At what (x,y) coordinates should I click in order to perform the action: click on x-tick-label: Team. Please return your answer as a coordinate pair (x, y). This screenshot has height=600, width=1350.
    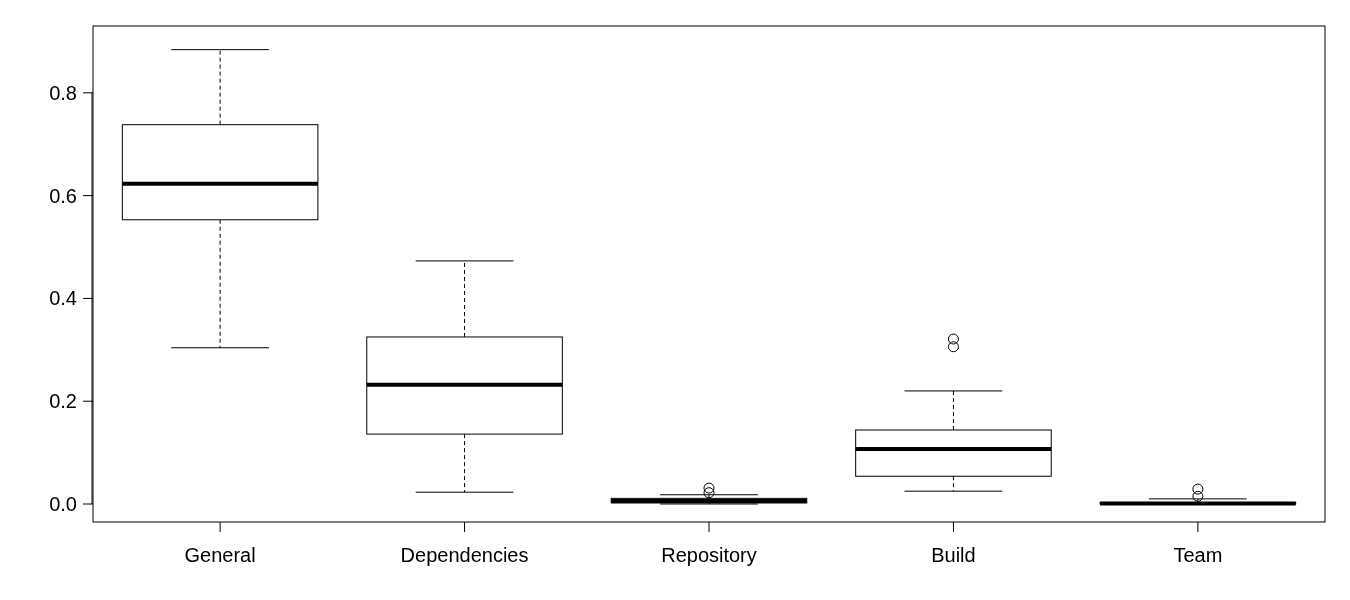
    Looking at the image, I should click on (1198, 555).